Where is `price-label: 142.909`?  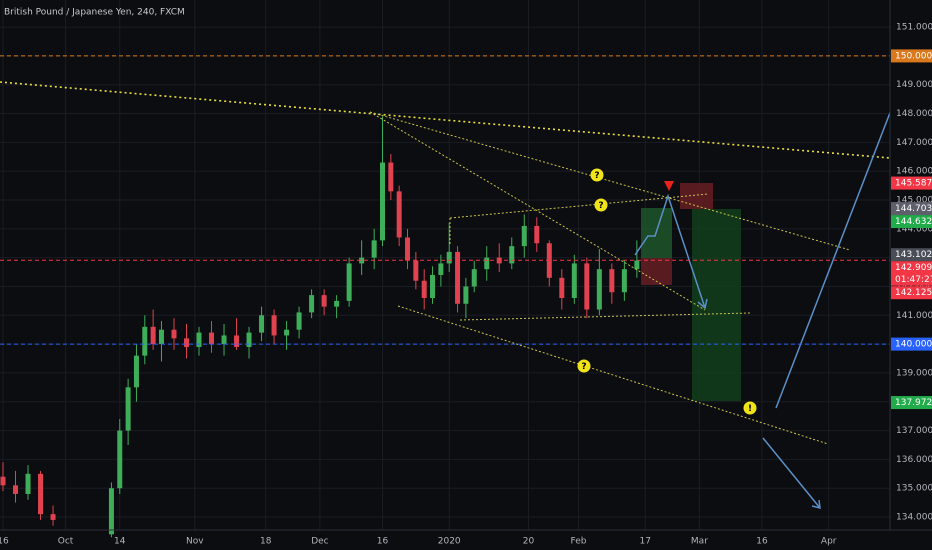
price-label: 142.909 is located at coordinates (913, 268).